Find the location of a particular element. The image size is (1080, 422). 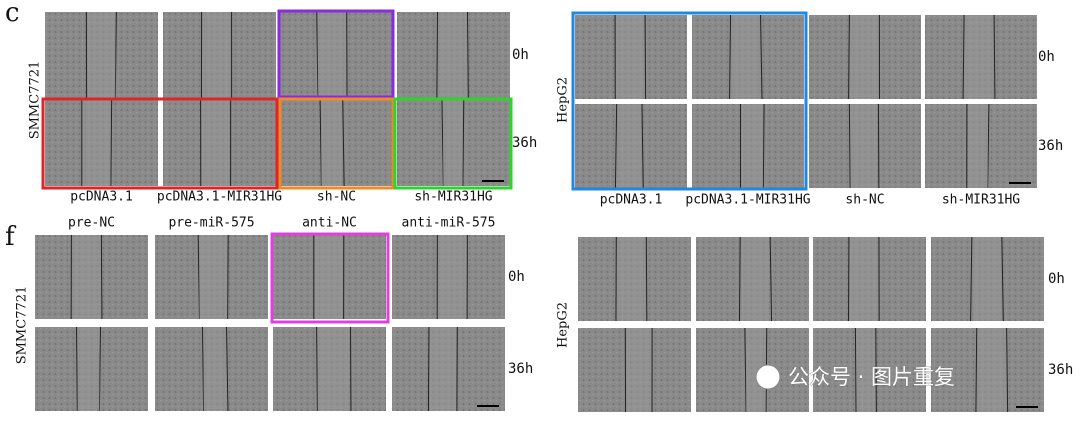

box-purple is located at coordinates (336, 54).